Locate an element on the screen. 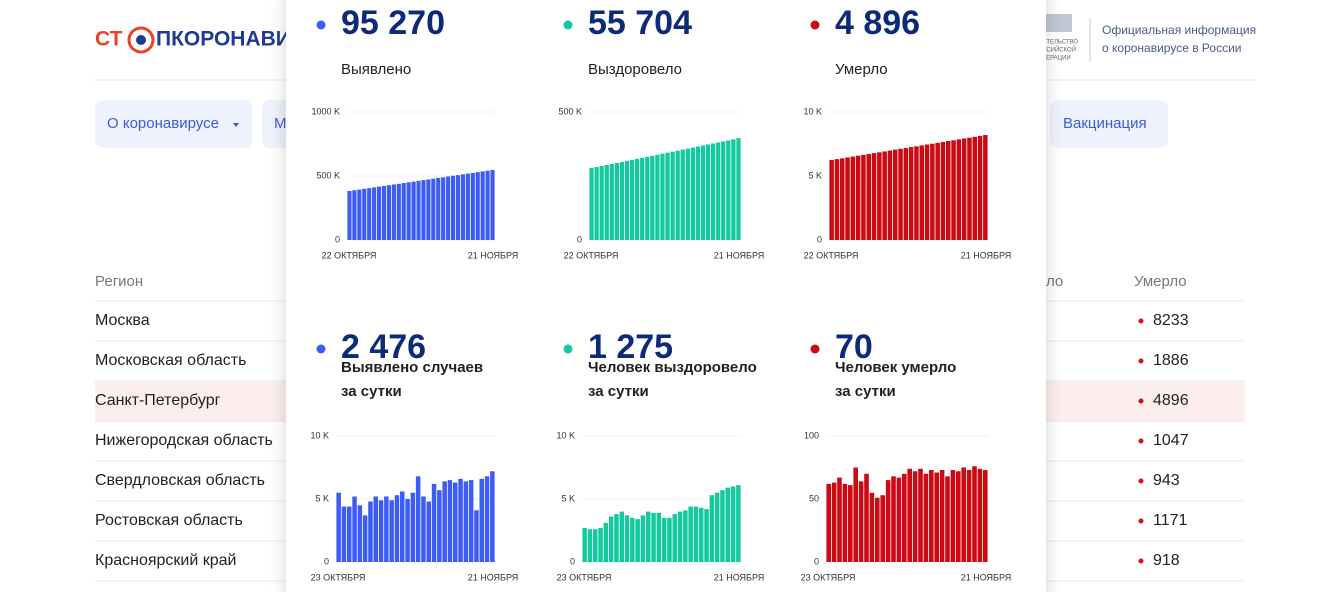  deaths-value: 8233 is located at coordinates (1171, 320).